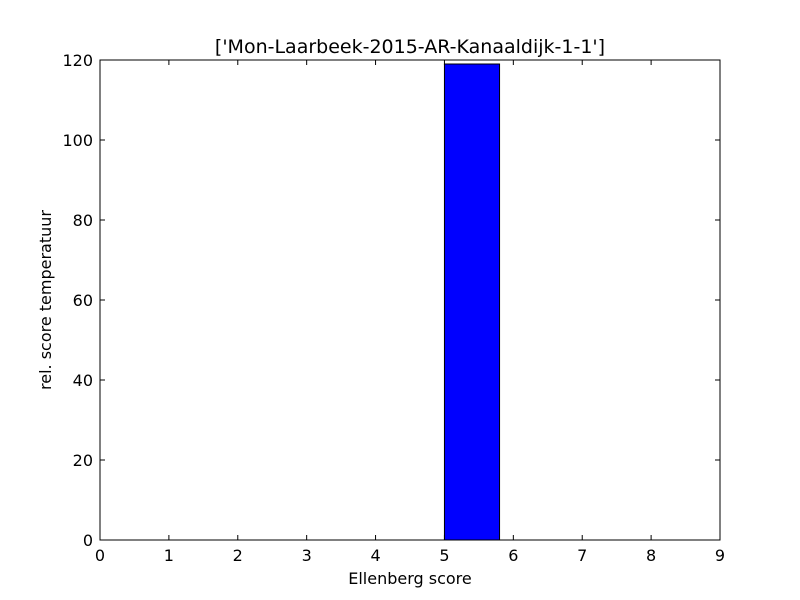  Describe the element at coordinates (238, 555) in the screenshot. I see `x-tick-label: 2` at that location.